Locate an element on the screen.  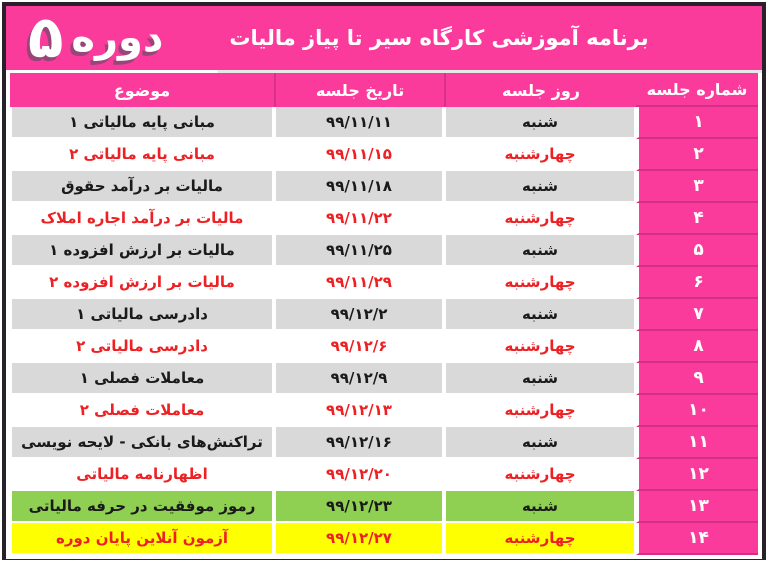
session-subject-cell: معاملات فصلی ۲ is located at coordinates (142, 411).